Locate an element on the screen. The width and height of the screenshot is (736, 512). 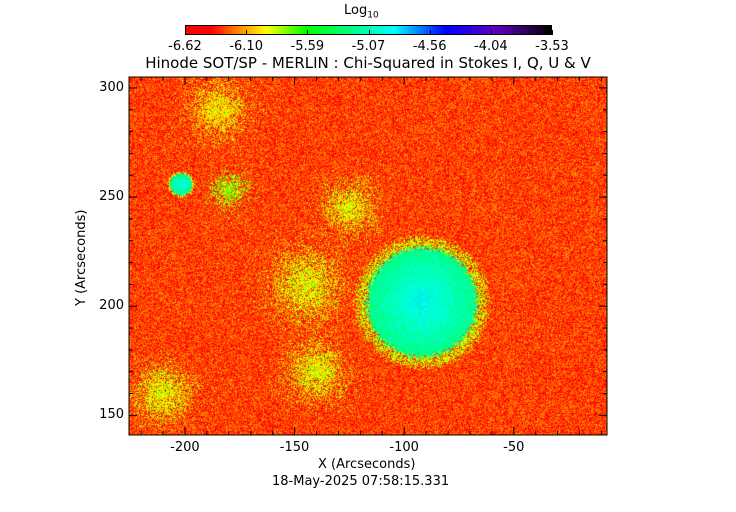
y-tick-label: 150 is located at coordinates (111, 415).